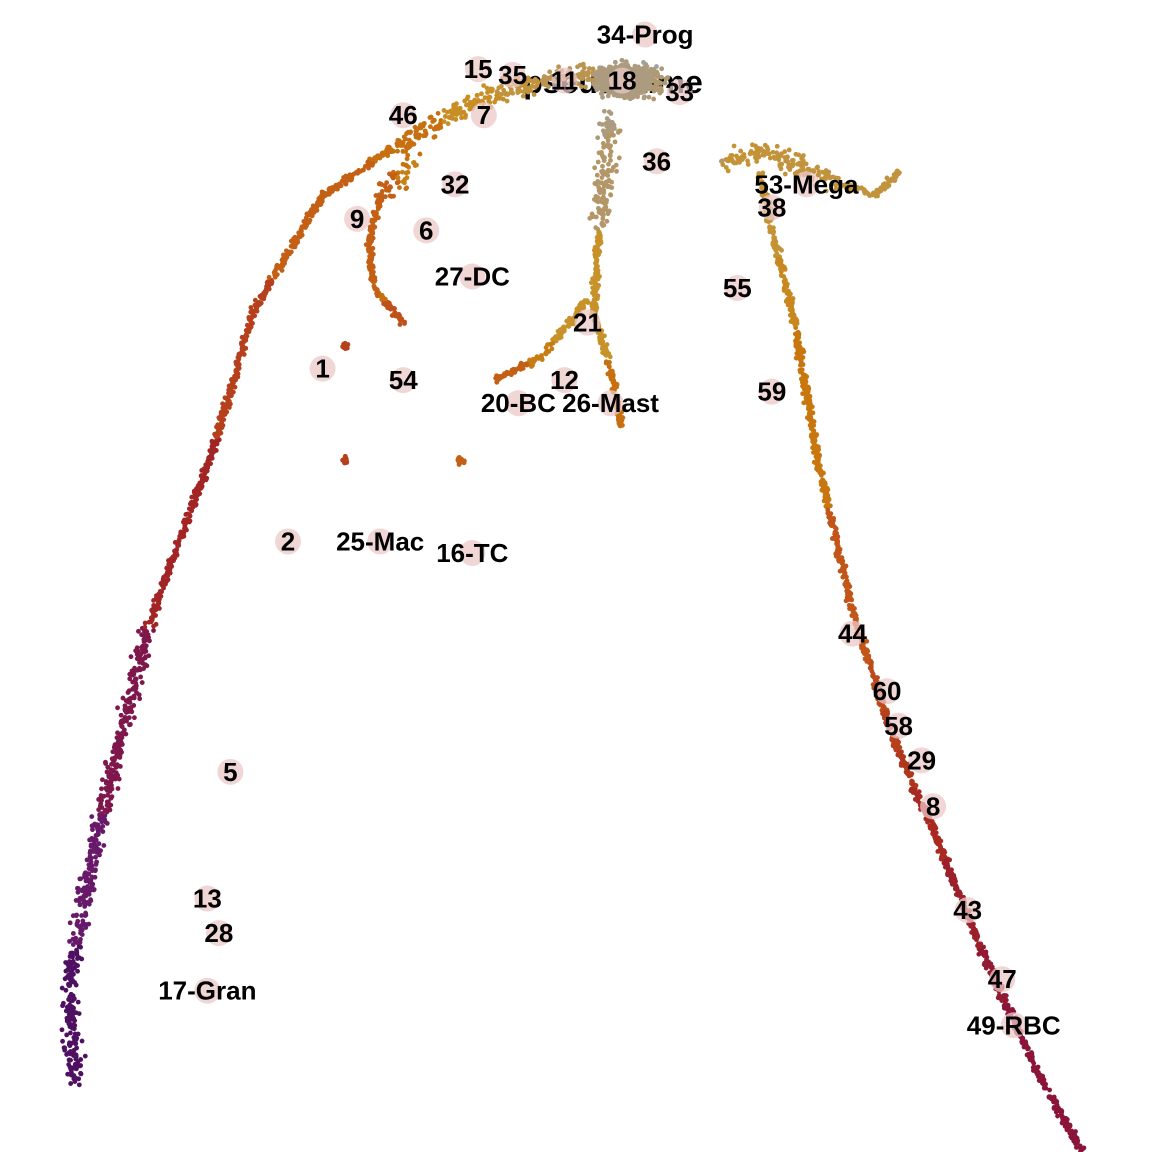  I want to click on cluster-label: 26-Mast, so click(610, 403).